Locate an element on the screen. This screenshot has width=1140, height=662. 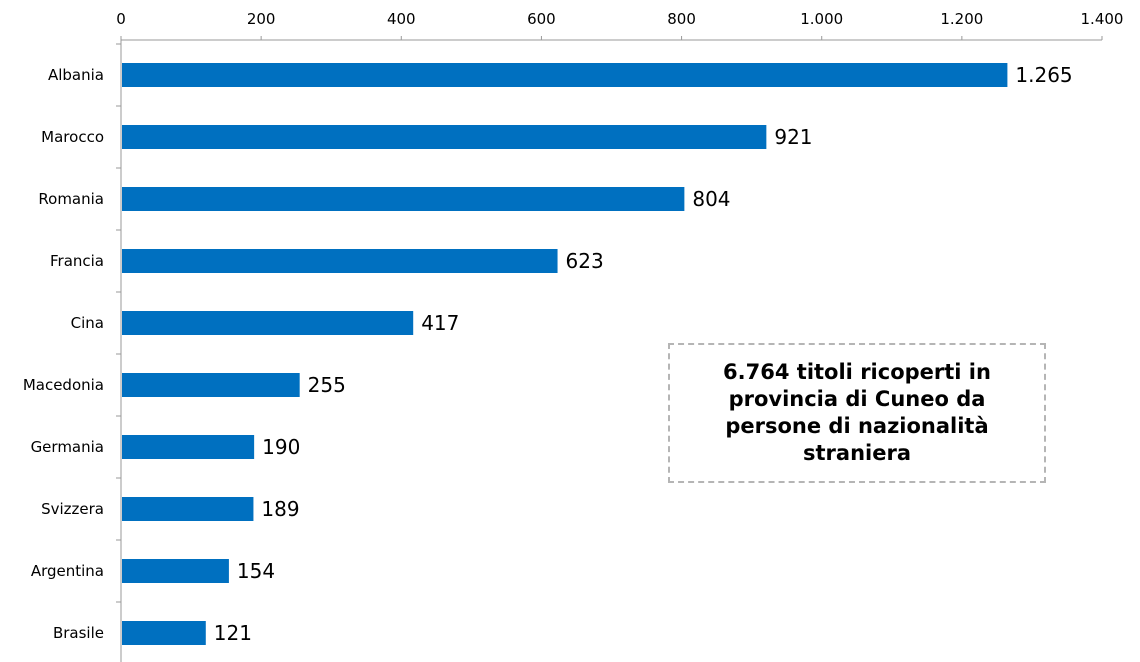
x-tick-label: 1.000 is located at coordinates (821, 19).